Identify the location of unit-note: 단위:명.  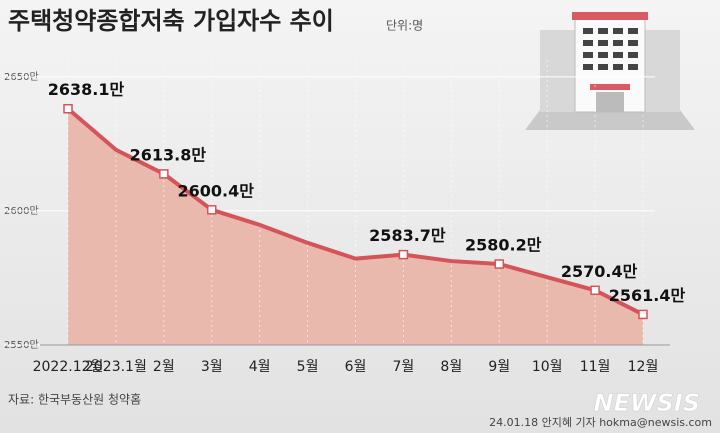
(404, 26).